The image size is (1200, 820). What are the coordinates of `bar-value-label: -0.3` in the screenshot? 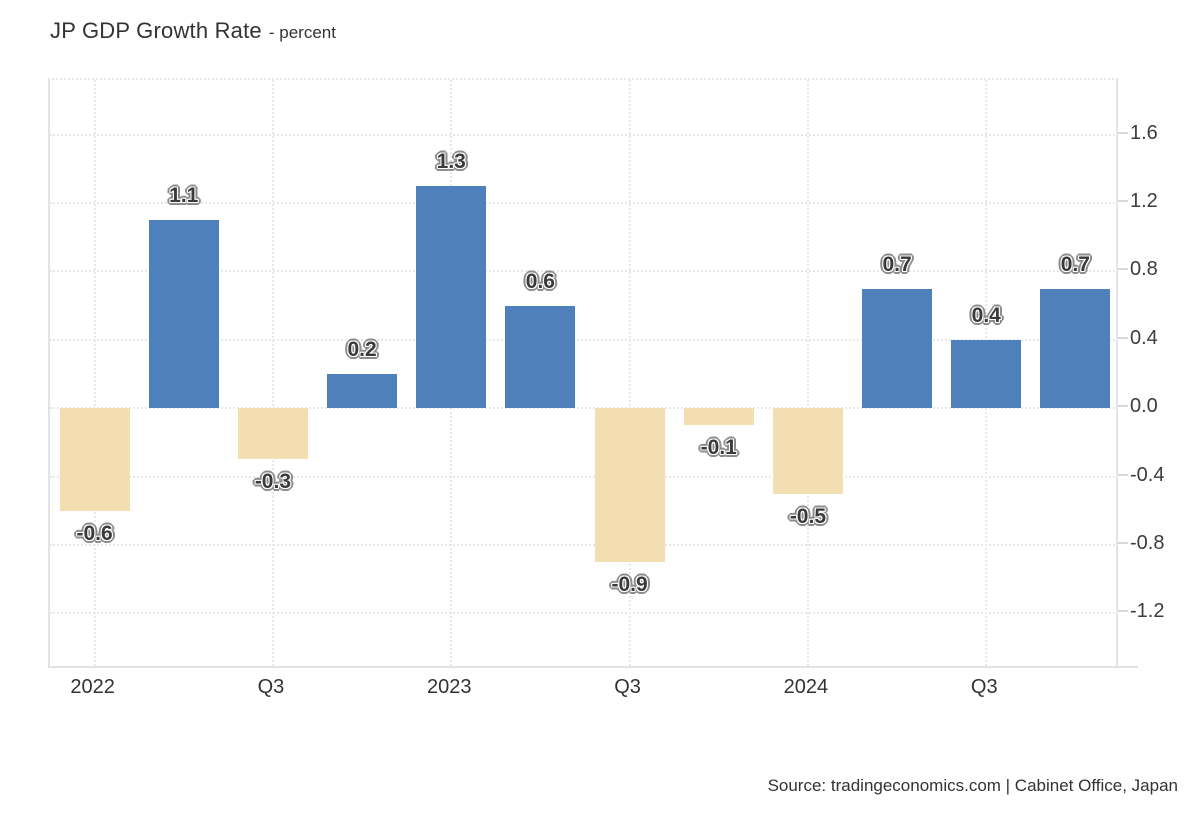 It's located at (272, 482).